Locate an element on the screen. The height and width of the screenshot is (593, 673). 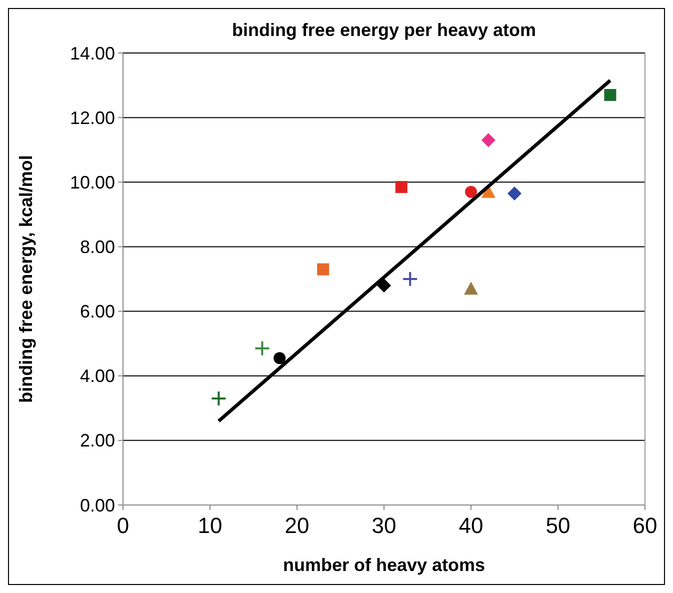
x-tick-label: 40 is located at coordinates (471, 525).